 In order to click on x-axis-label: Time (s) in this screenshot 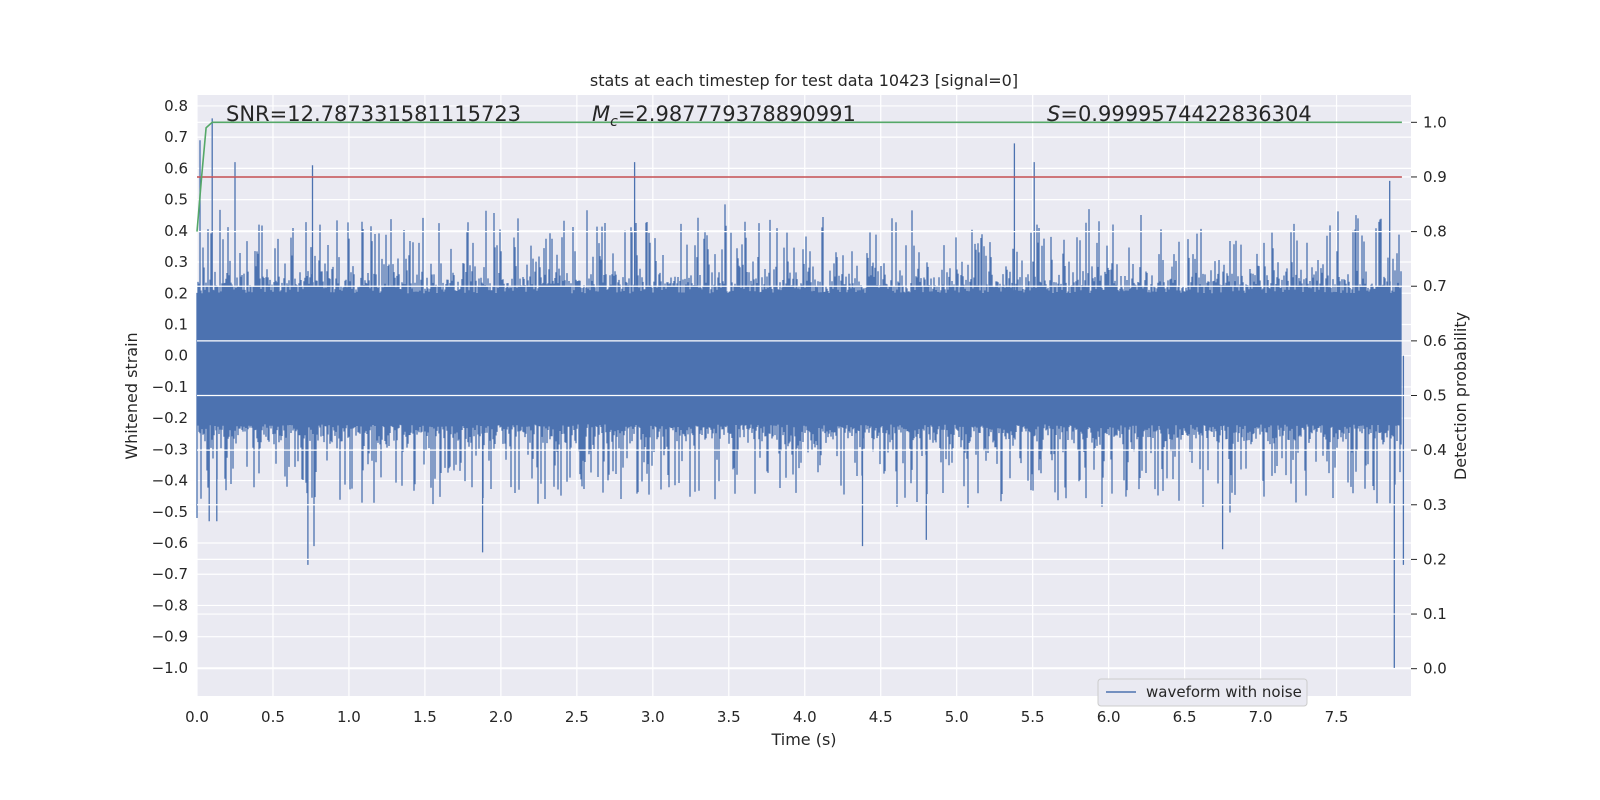, I will do `click(803, 739)`.